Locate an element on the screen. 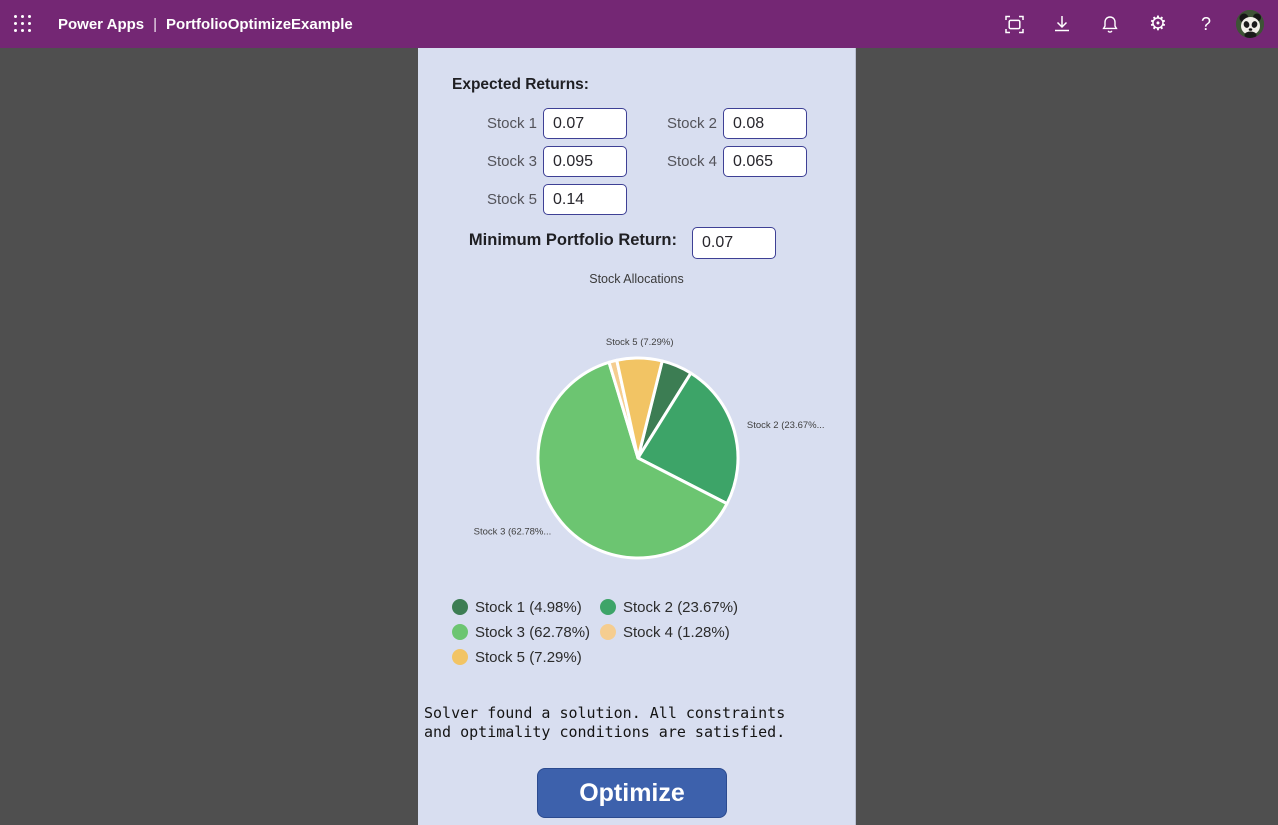 The image size is (1278, 825). stock-label-4: Stock 4 is located at coordinates (691, 161).